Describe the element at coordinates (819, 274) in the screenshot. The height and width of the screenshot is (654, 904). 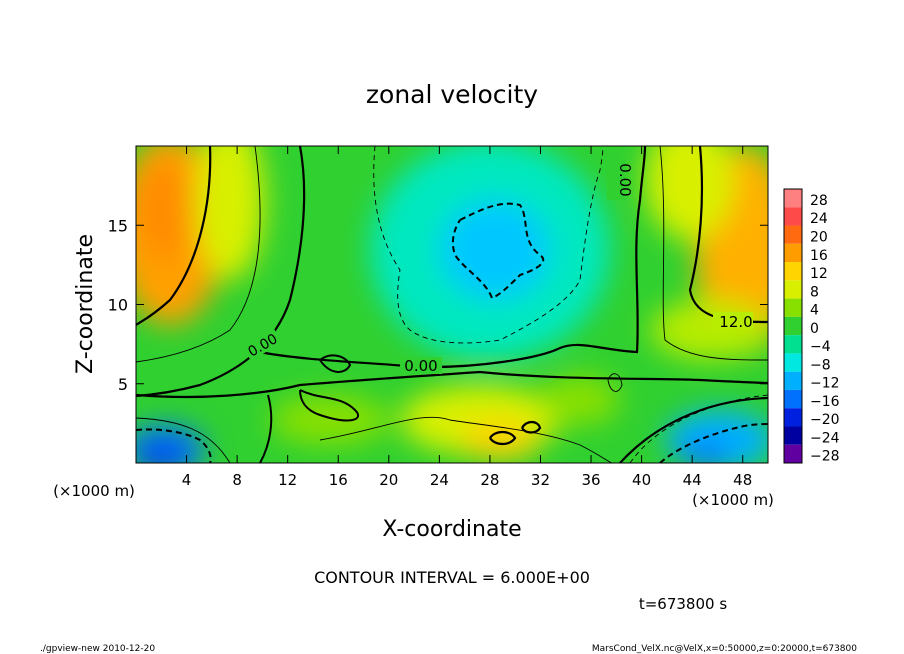
I see `colorbar-label: 12` at that location.